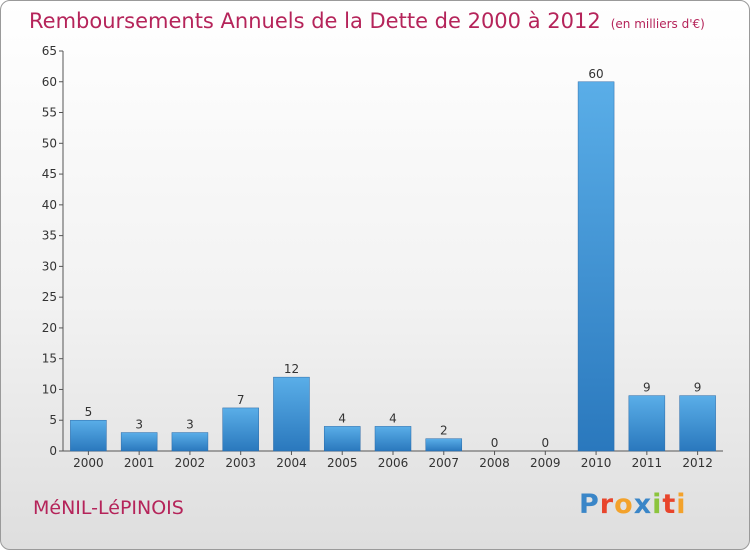 This screenshot has width=750, height=550. Describe the element at coordinates (49, 51) in the screenshot. I see `y-tick-label: 65` at that location.